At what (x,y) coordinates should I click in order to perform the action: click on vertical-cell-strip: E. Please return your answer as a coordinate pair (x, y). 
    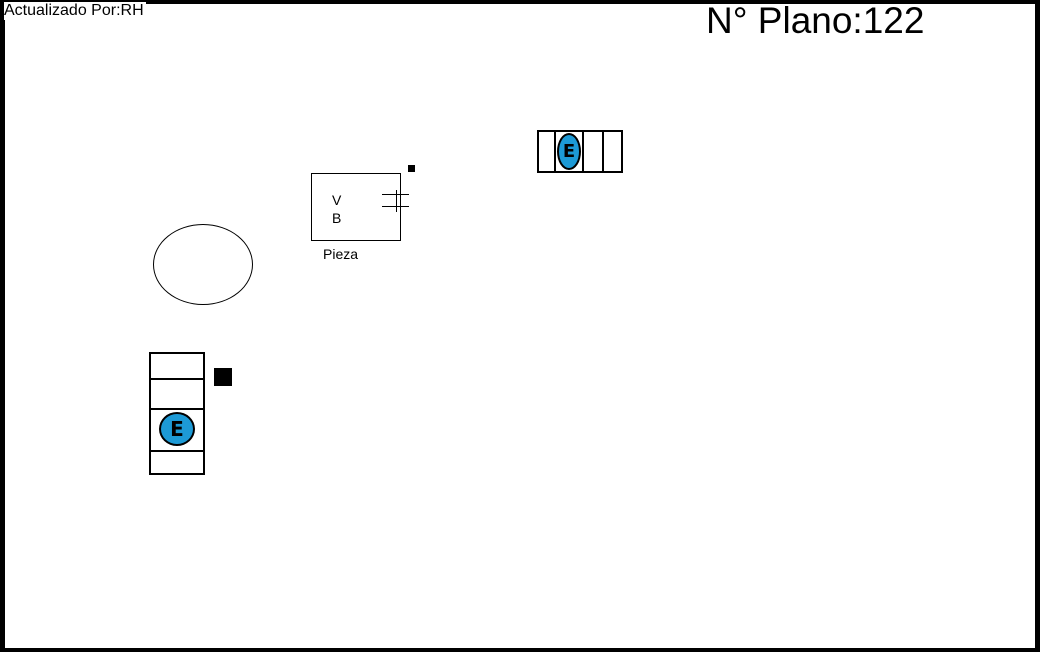
    Looking at the image, I should click on (177, 413).